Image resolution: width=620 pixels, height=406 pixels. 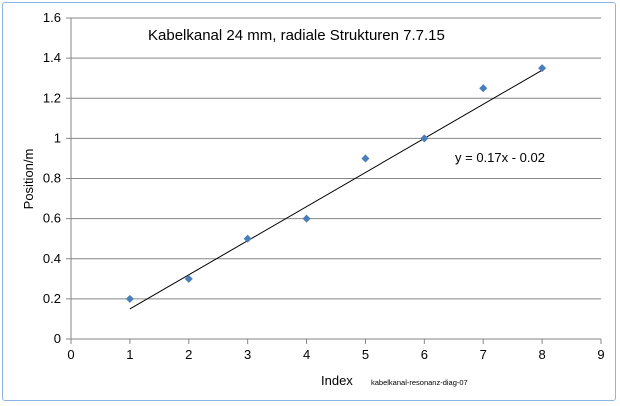 I want to click on y-tick-labels: 0 0.2 0.4 0.6 0.8 1 1.2 1.4 1.6, so click(x=52, y=178).